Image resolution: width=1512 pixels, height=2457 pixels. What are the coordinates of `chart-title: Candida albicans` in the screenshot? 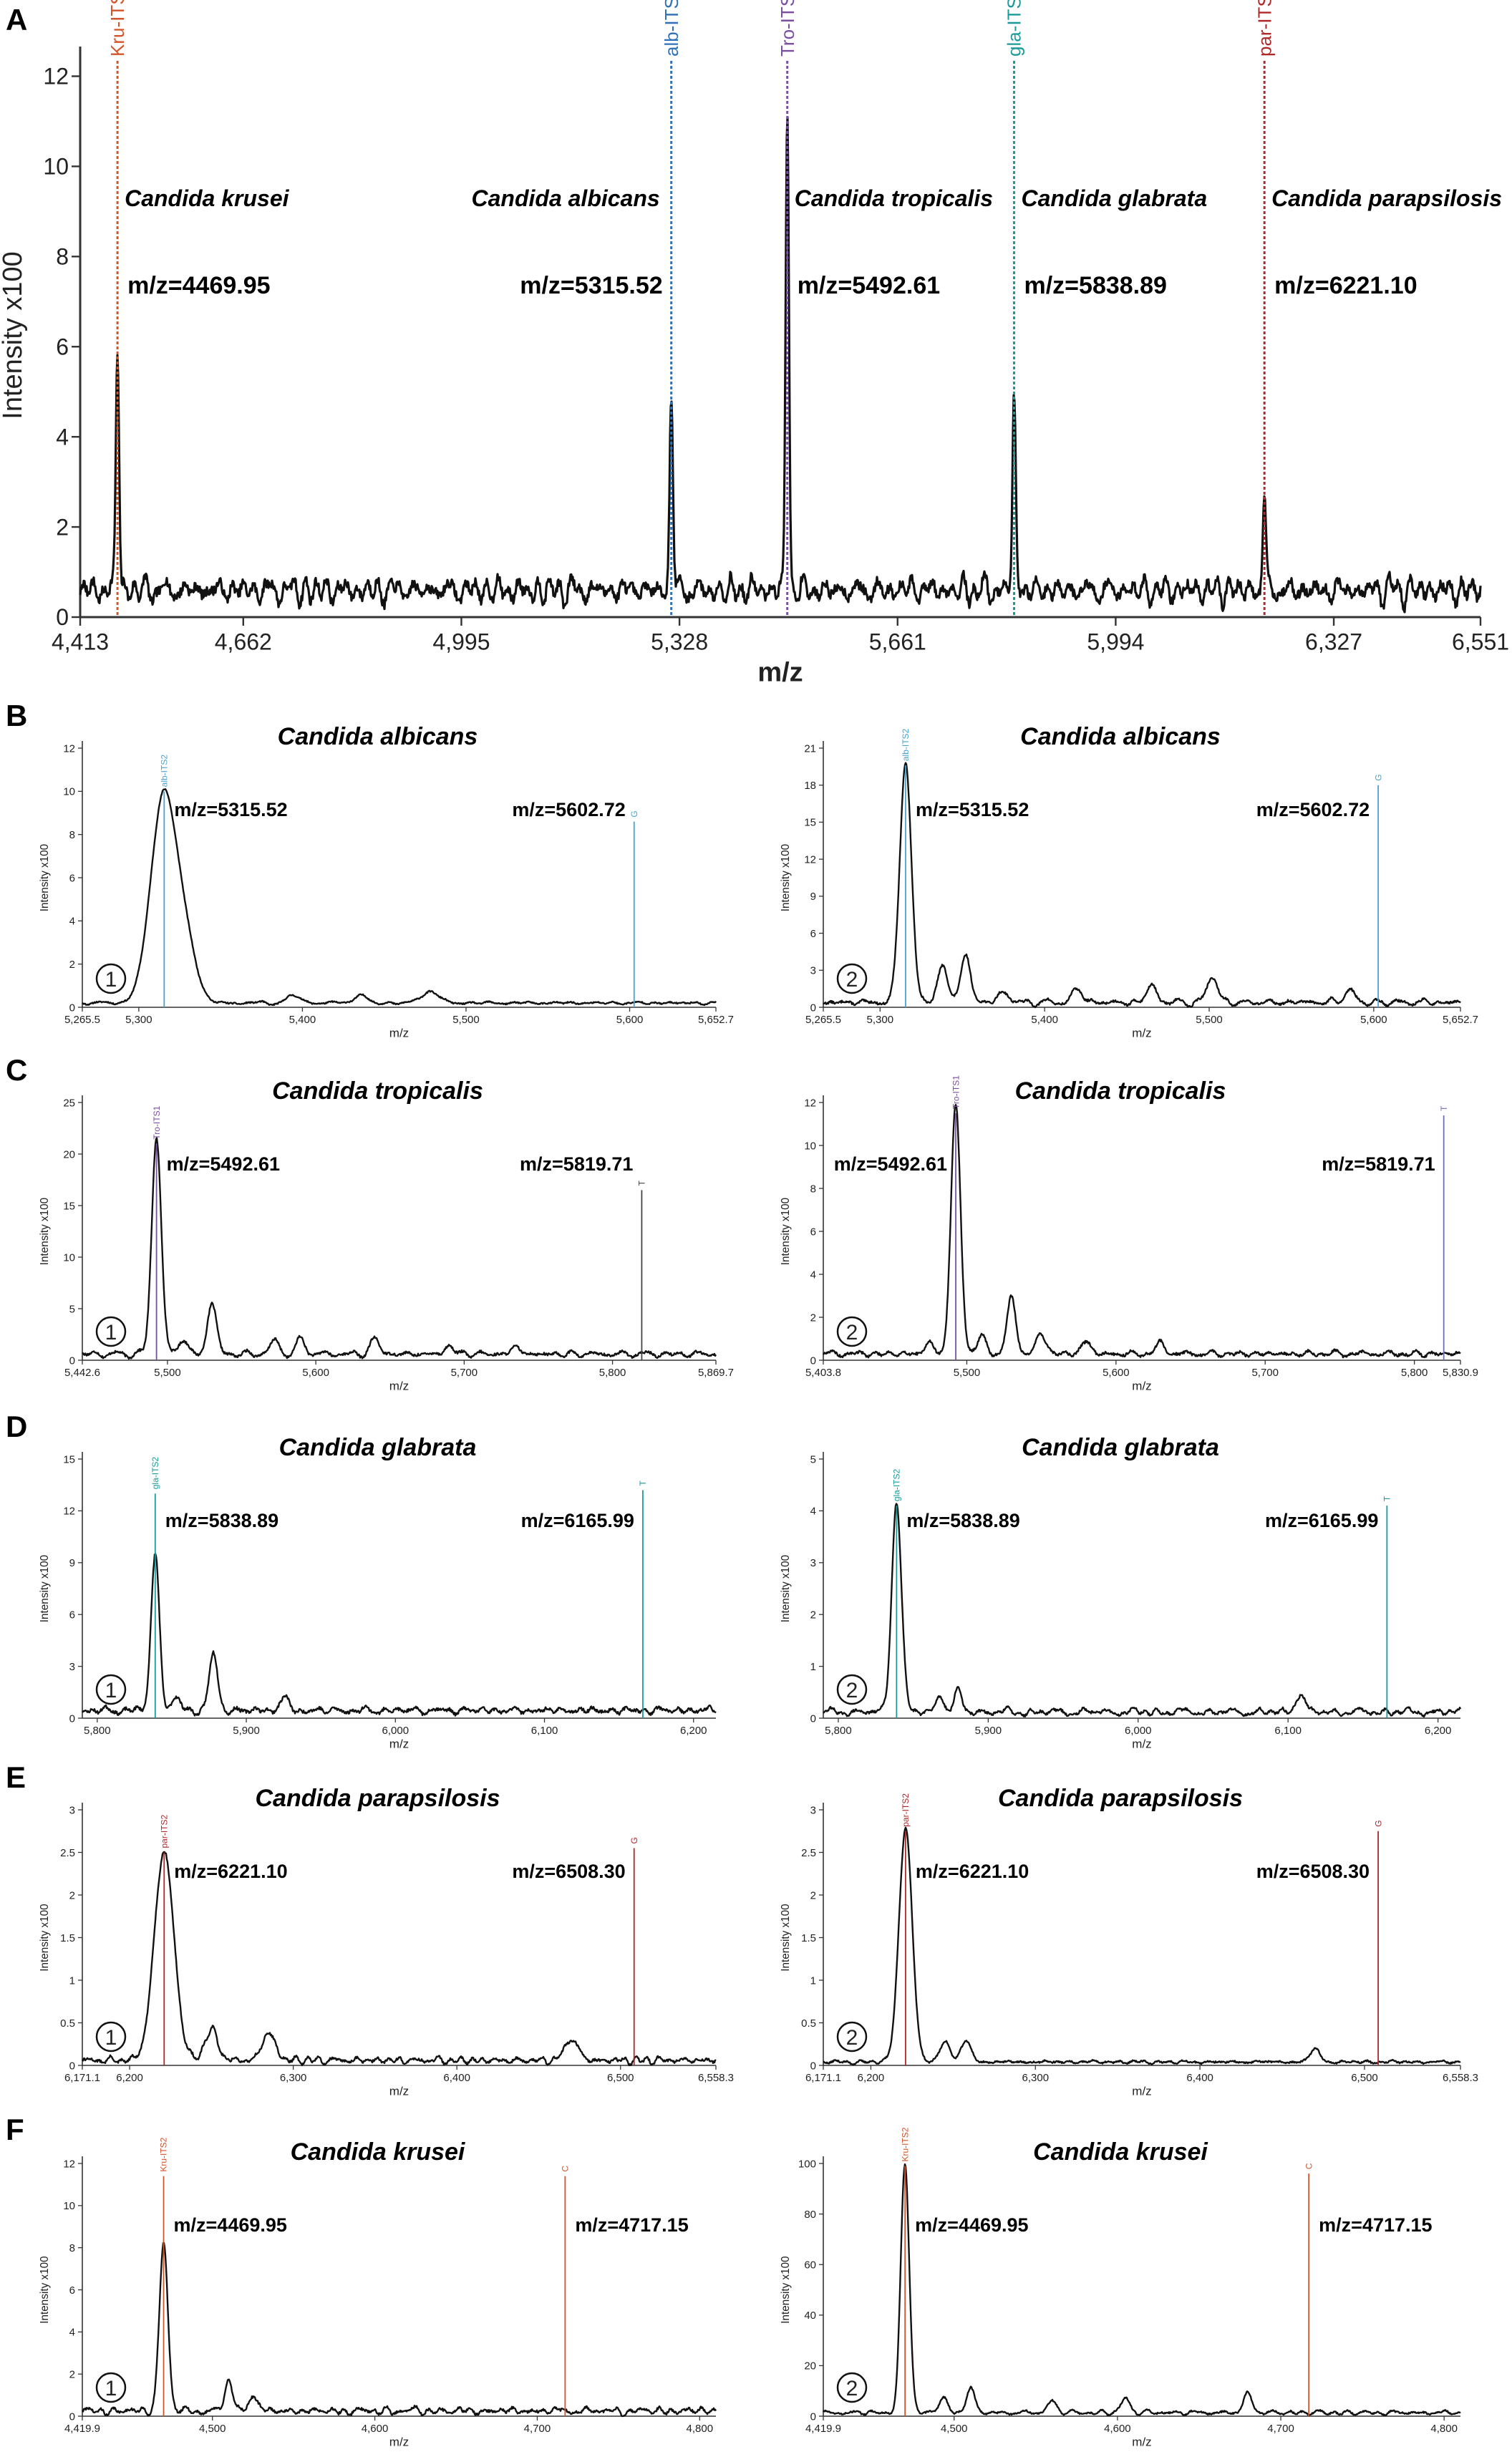 It's located at (378, 737).